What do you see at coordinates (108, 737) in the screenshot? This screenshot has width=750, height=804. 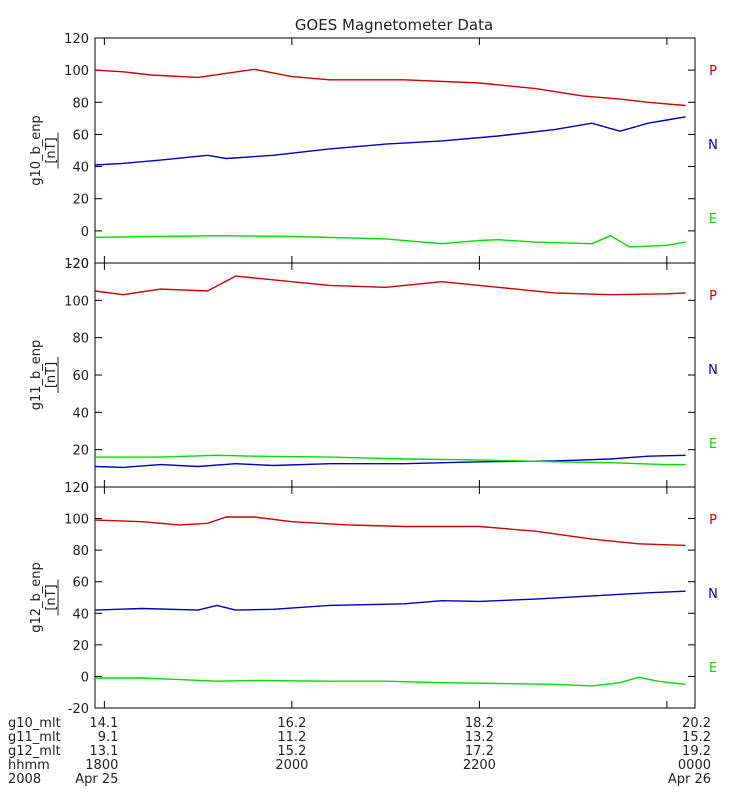 I see `x-row-value: 9.1` at bounding box center [108, 737].